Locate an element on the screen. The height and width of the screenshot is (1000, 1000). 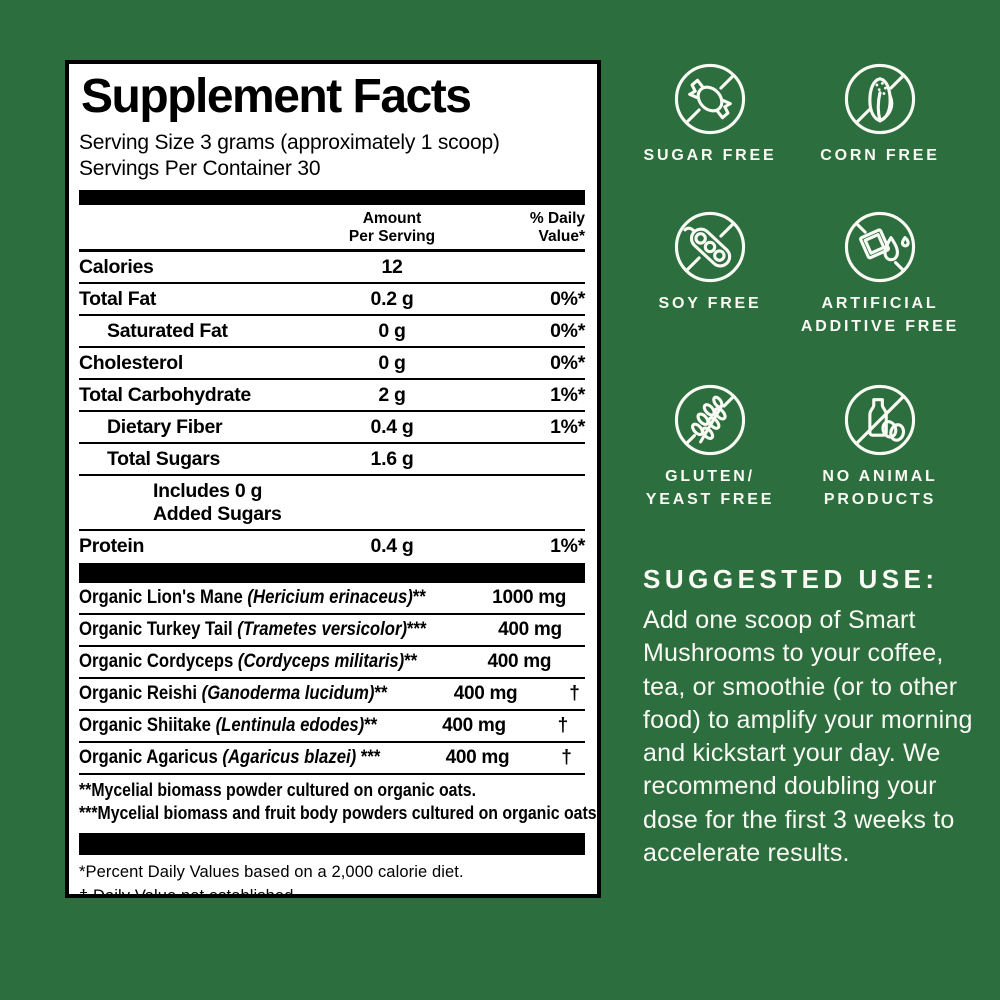
header-spacer is located at coordinates (198, 228).